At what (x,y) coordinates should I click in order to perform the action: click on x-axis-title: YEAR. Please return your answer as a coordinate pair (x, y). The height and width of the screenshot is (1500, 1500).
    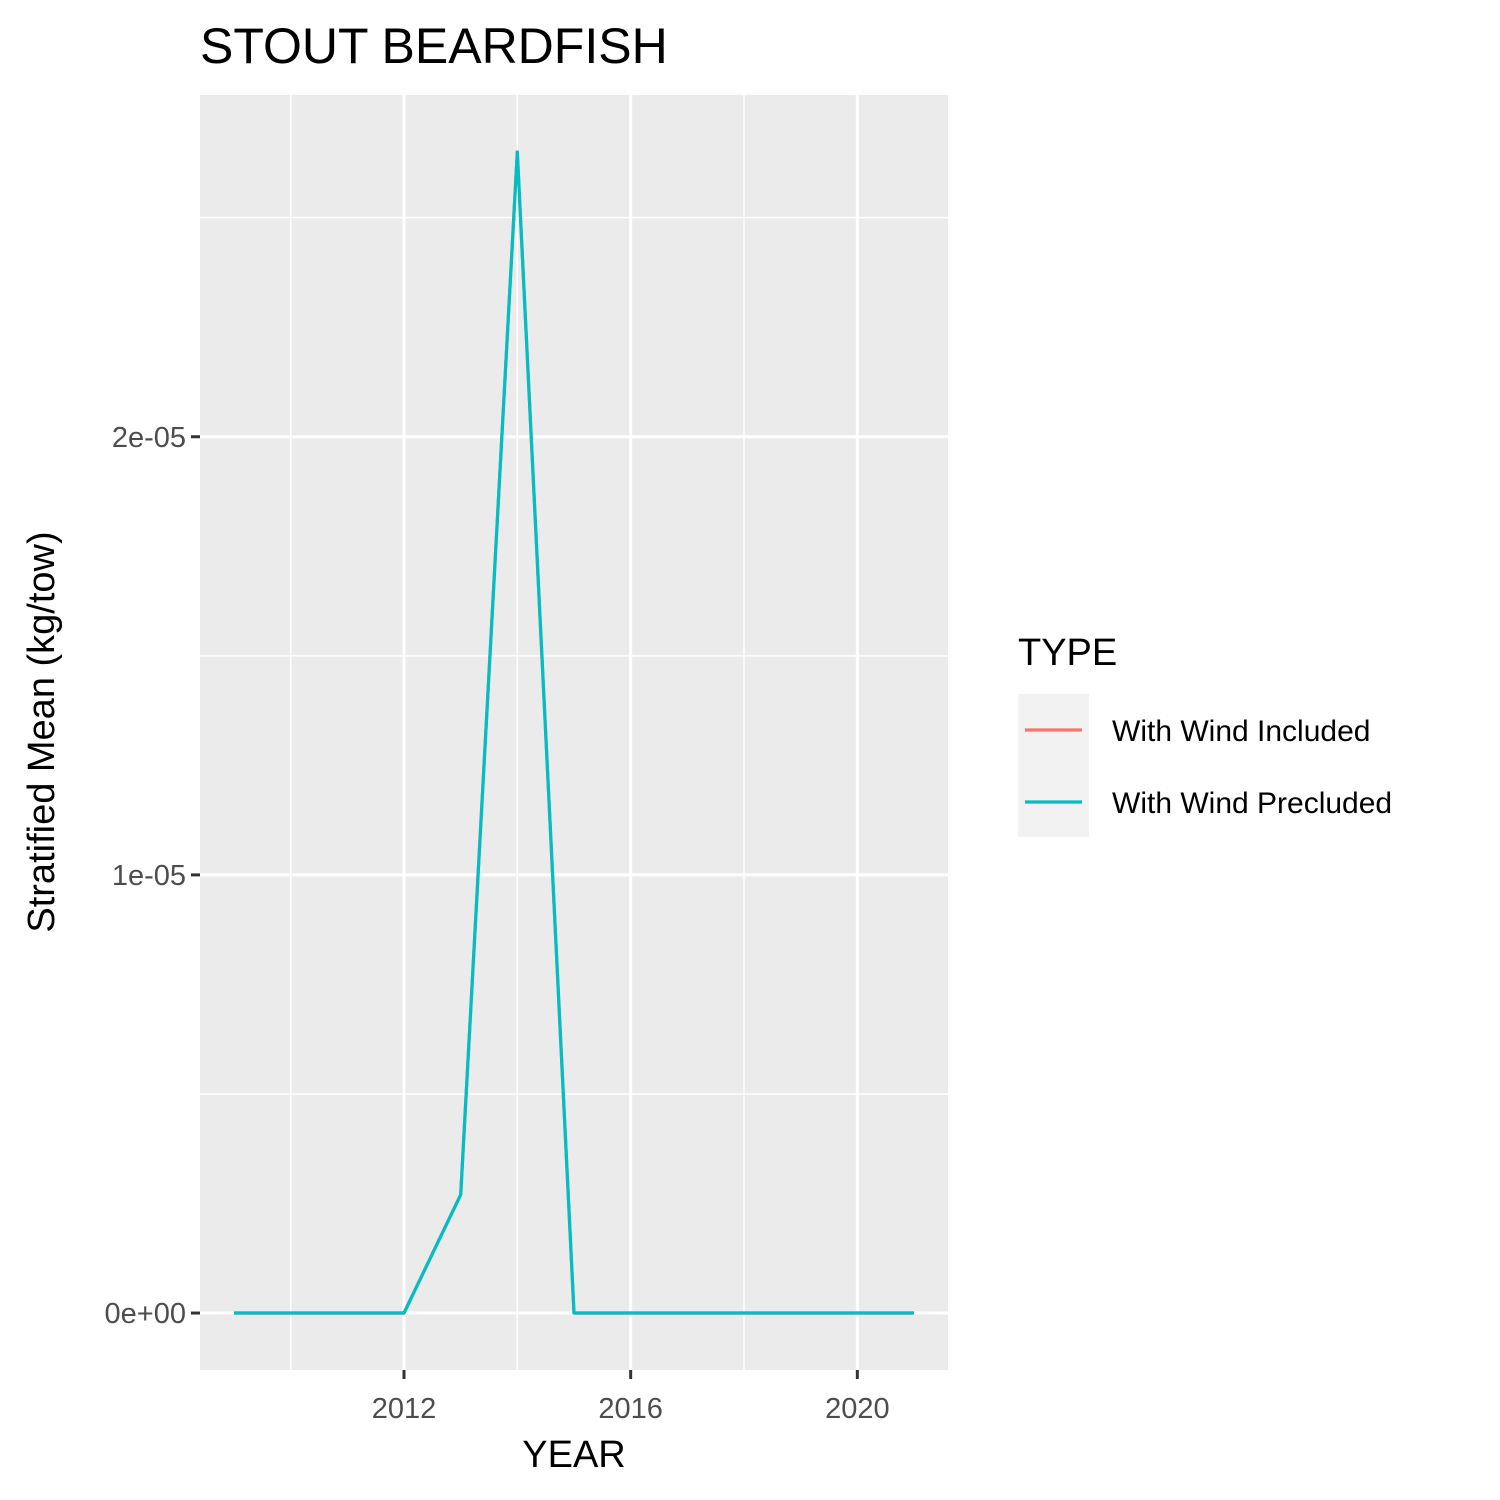
    Looking at the image, I should click on (573, 1455).